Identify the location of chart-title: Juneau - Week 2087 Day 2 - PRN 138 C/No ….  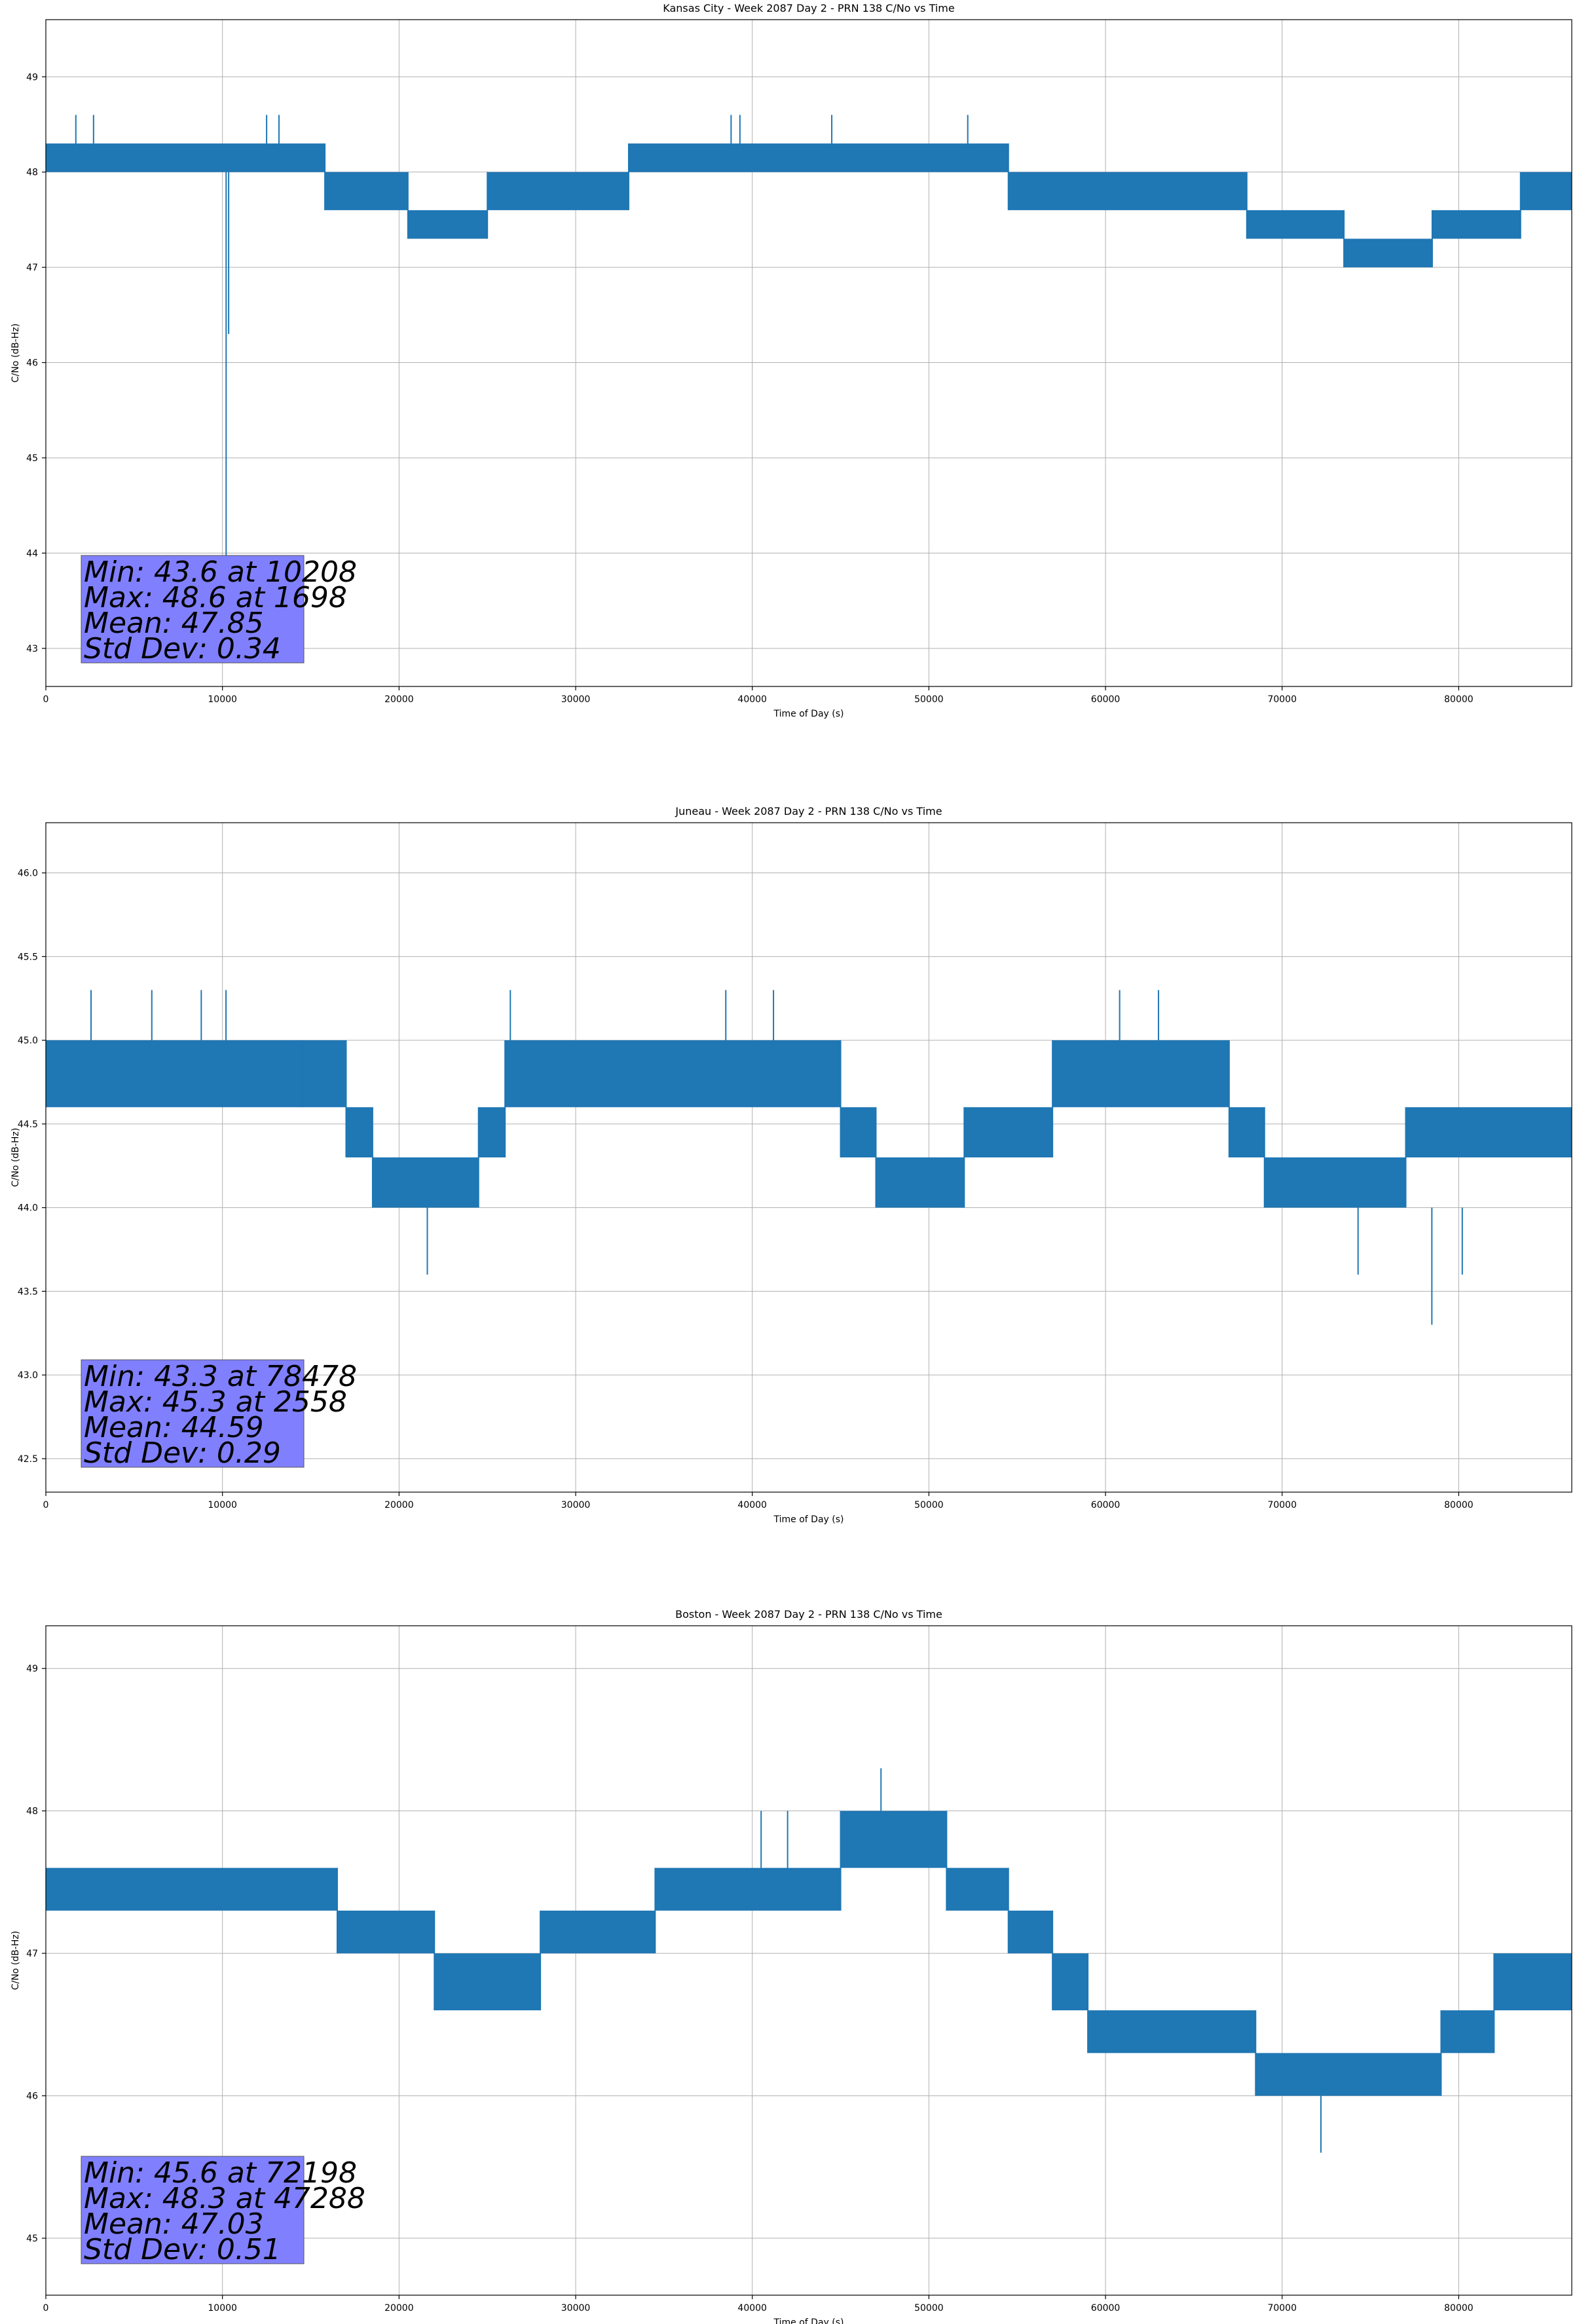
(808, 811).